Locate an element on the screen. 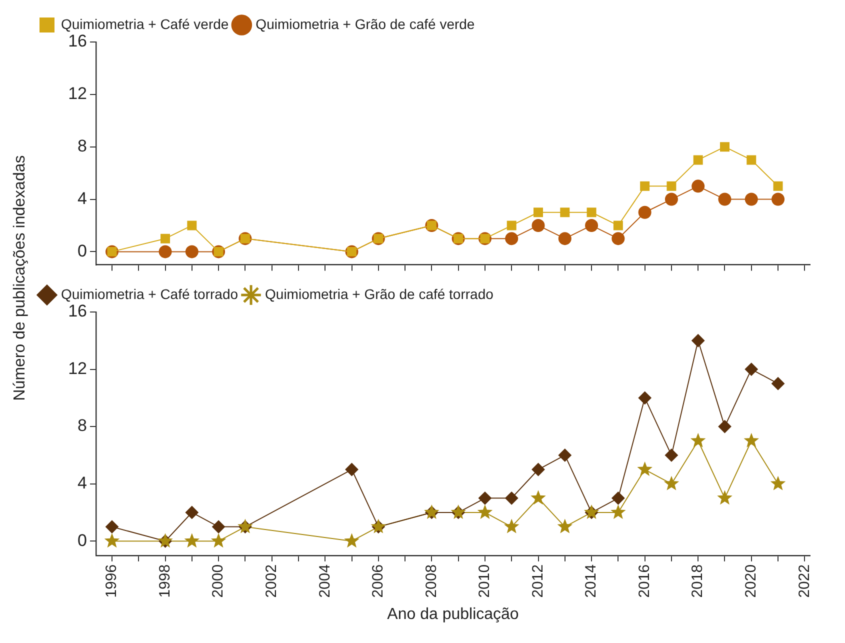 The height and width of the screenshot is (643, 845). x-tick-label: 2002 is located at coordinates (271, 581).